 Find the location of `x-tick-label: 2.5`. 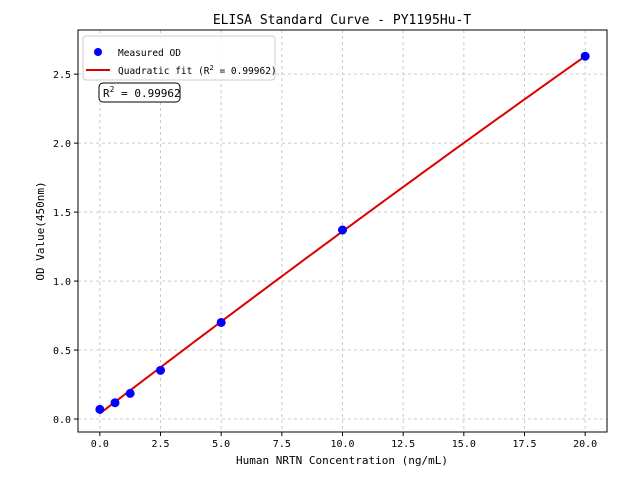

x-tick-label: 2.5 is located at coordinates (160, 444).